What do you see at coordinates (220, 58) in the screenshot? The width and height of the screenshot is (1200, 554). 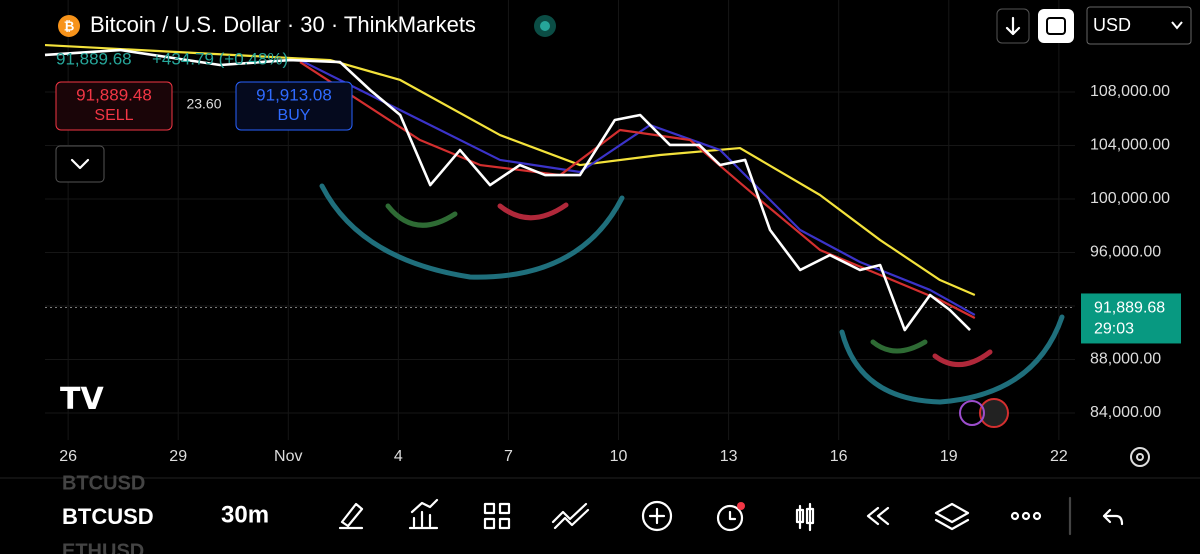 I see `price-change: +434.79 (+0.48%)` at bounding box center [220, 58].